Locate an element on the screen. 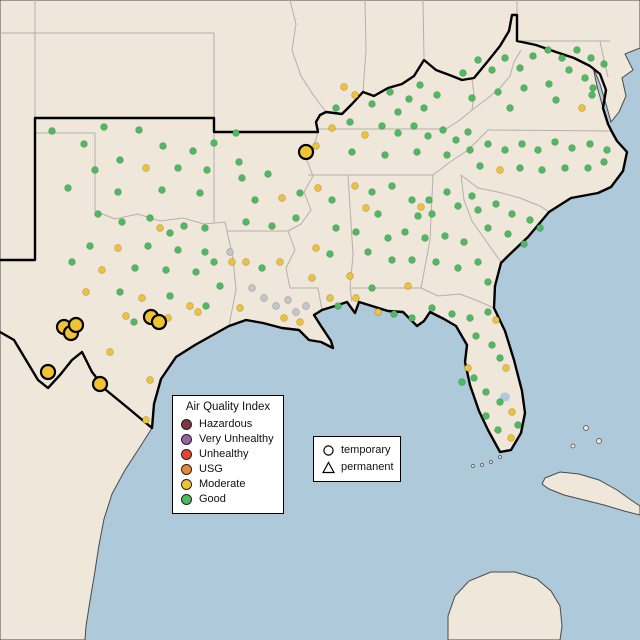  station-dot-na is located at coordinates (264, 298).